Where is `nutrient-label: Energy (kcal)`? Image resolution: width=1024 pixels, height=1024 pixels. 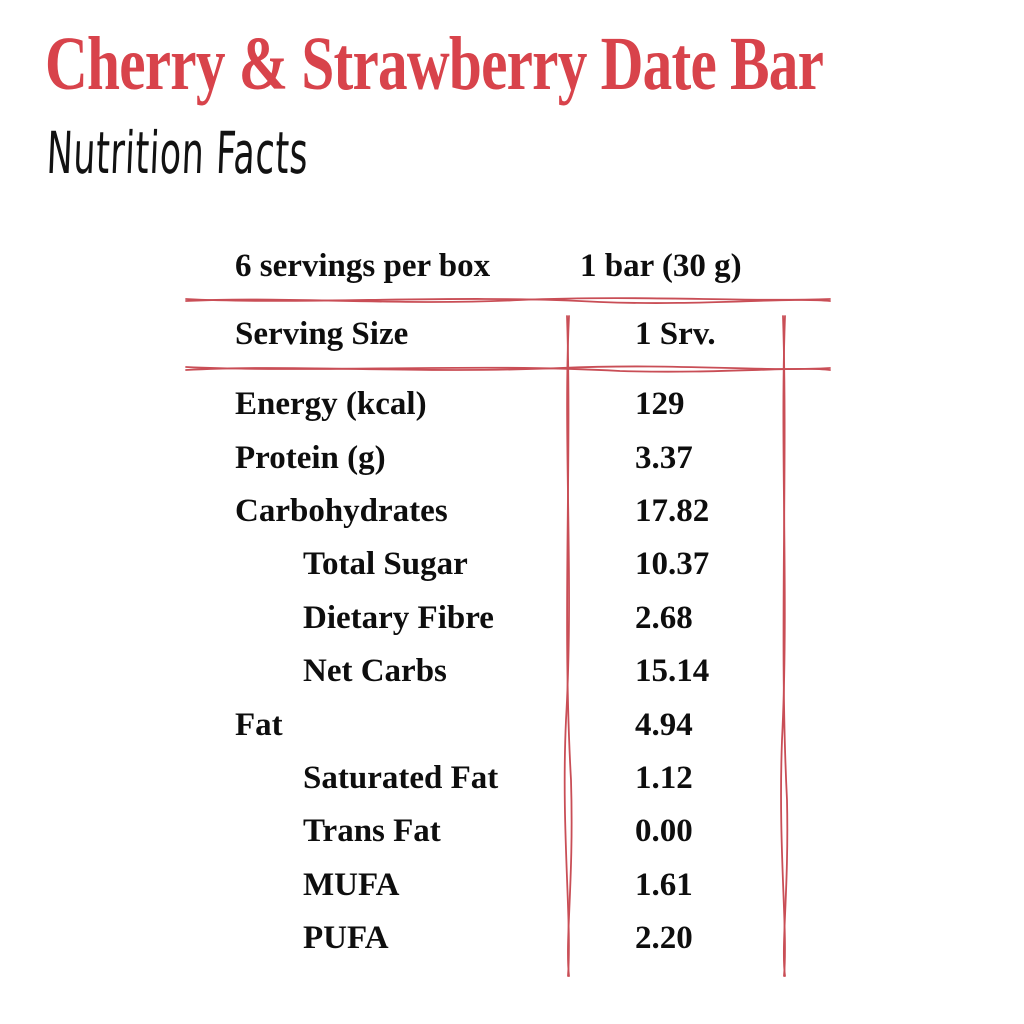
nutrient-label: Energy (kcal) is located at coordinates (331, 404).